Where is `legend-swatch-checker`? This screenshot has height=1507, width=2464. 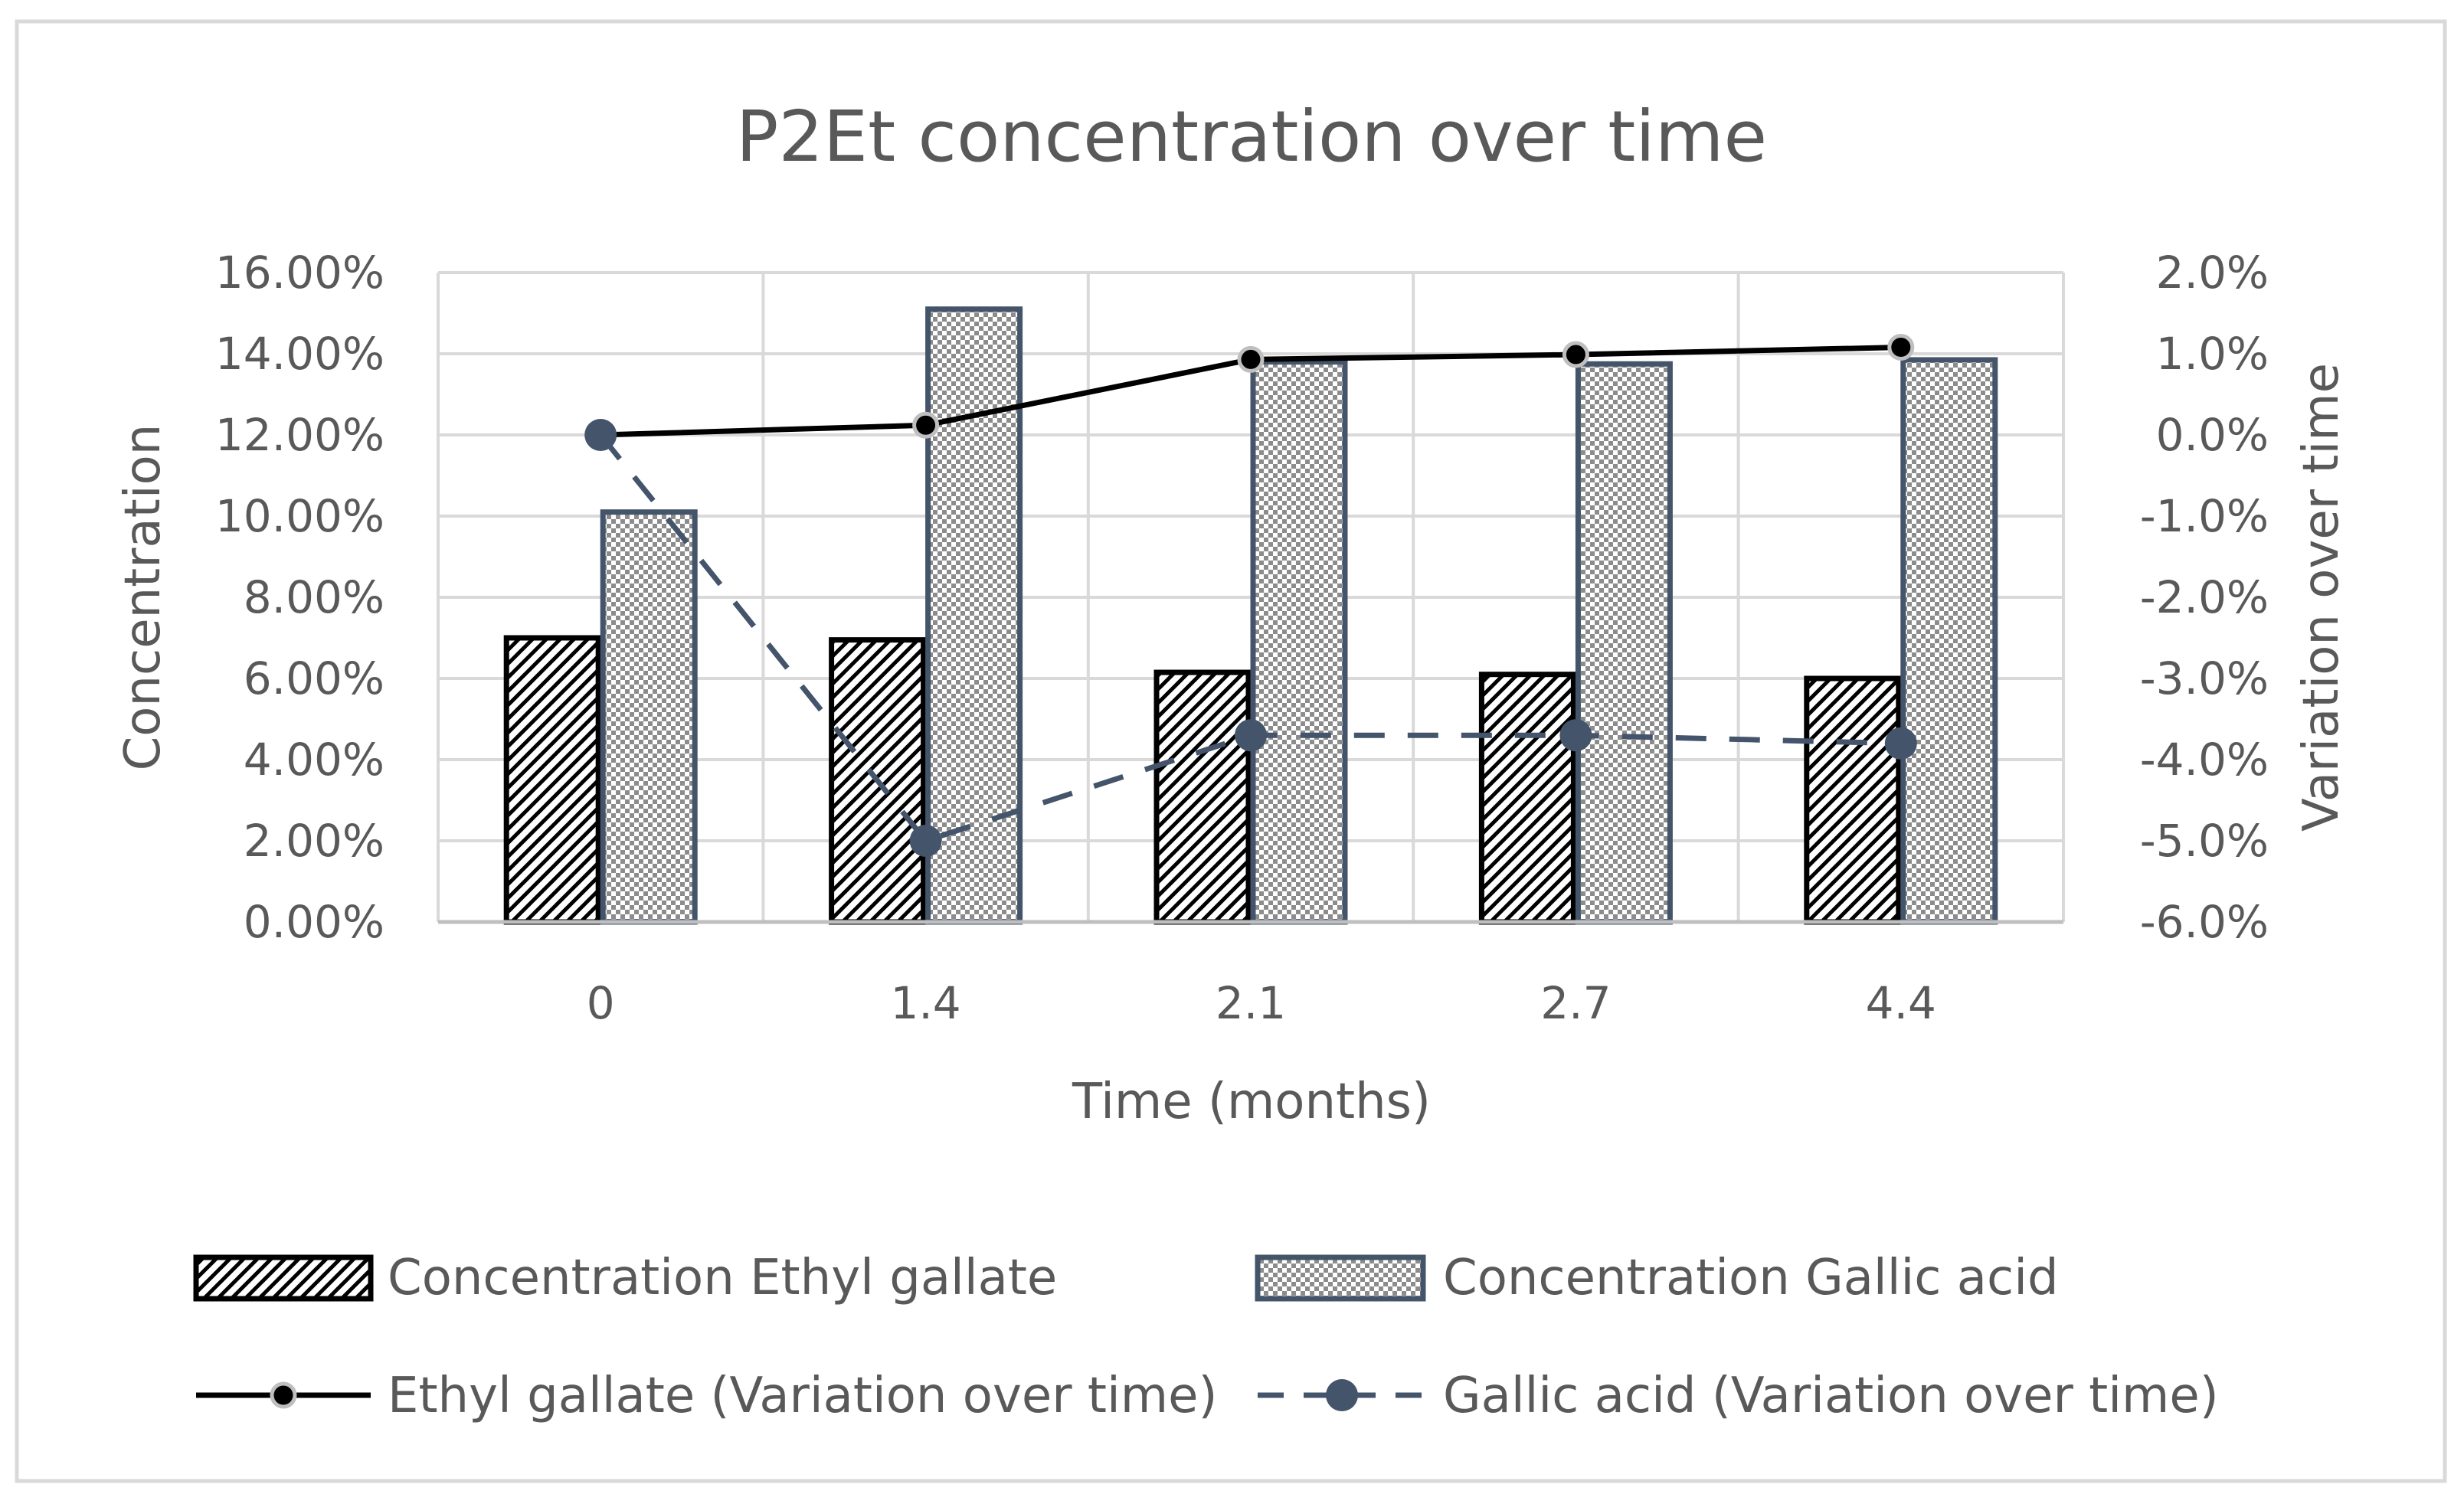
legend-swatch-checker is located at coordinates (1340, 1278).